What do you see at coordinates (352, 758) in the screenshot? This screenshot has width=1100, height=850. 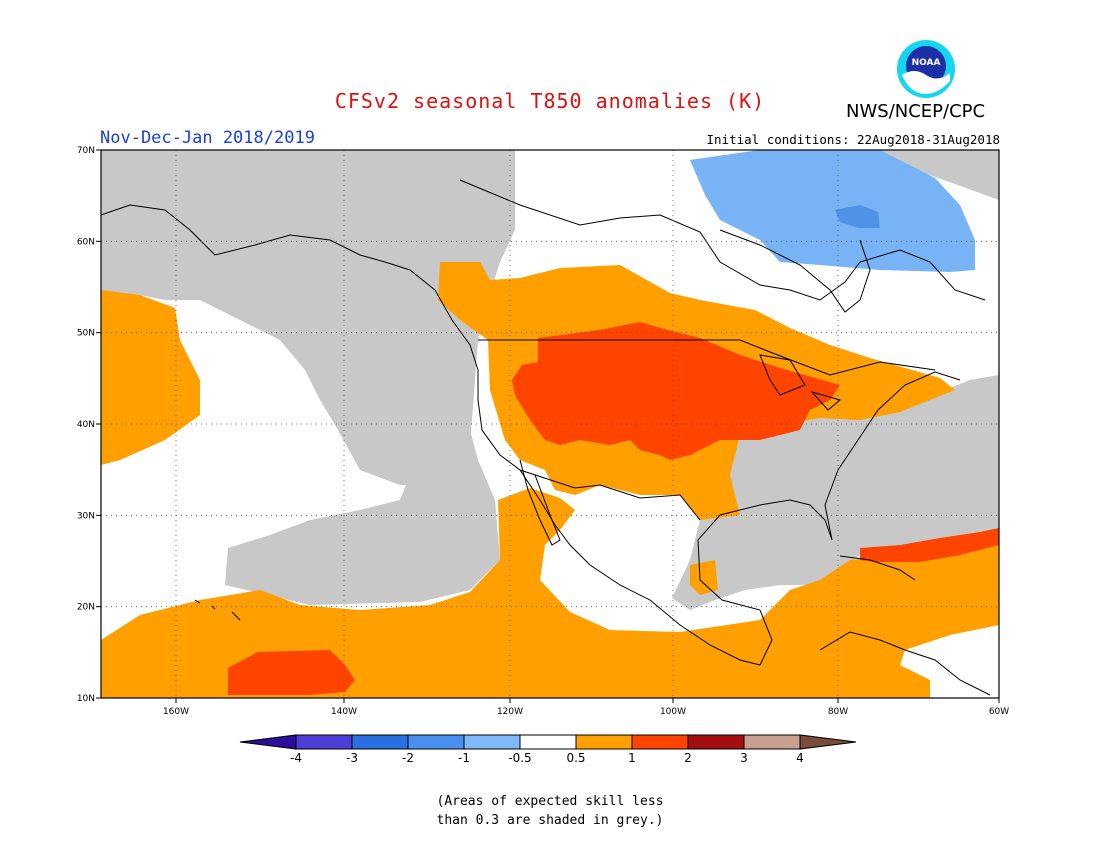 I see `colorbar-tick-label: -3` at bounding box center [352, 758].